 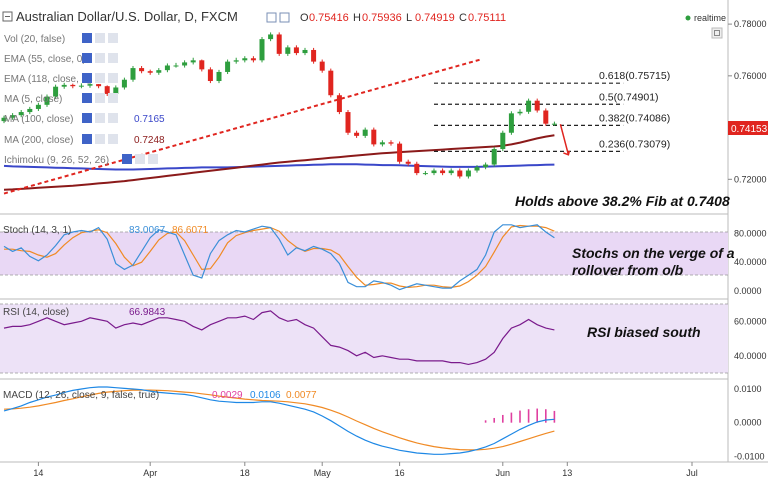 I want to click on stoch-d-line, so click(x=279, y=256).